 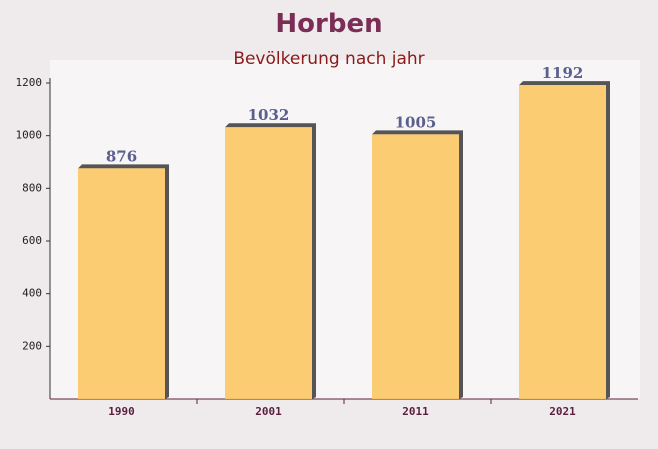 I want to click on chart-title: Horben, so click(x=328, y=24).